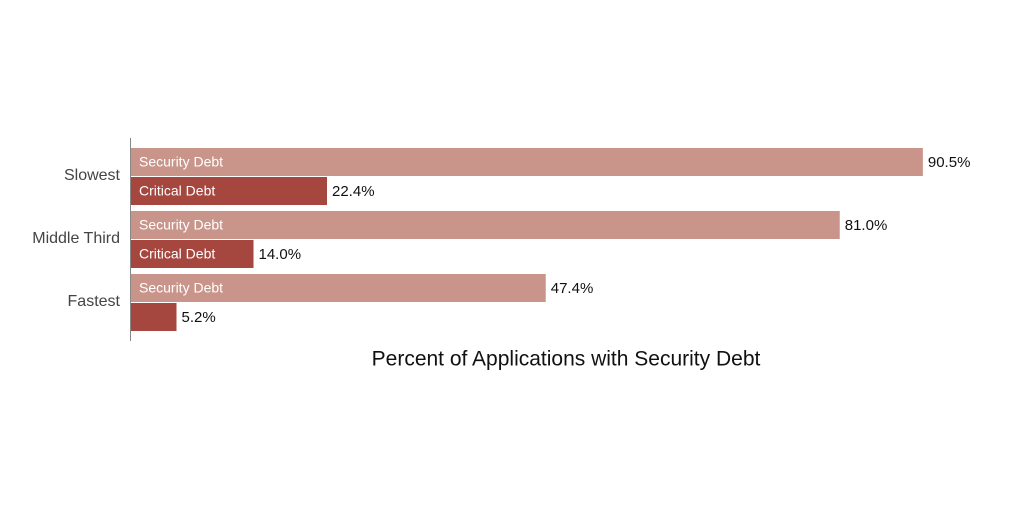 The width and height of the screenshot is (1024, 512). I want to click on y-tick-label: Slowest, so click(92, 175).